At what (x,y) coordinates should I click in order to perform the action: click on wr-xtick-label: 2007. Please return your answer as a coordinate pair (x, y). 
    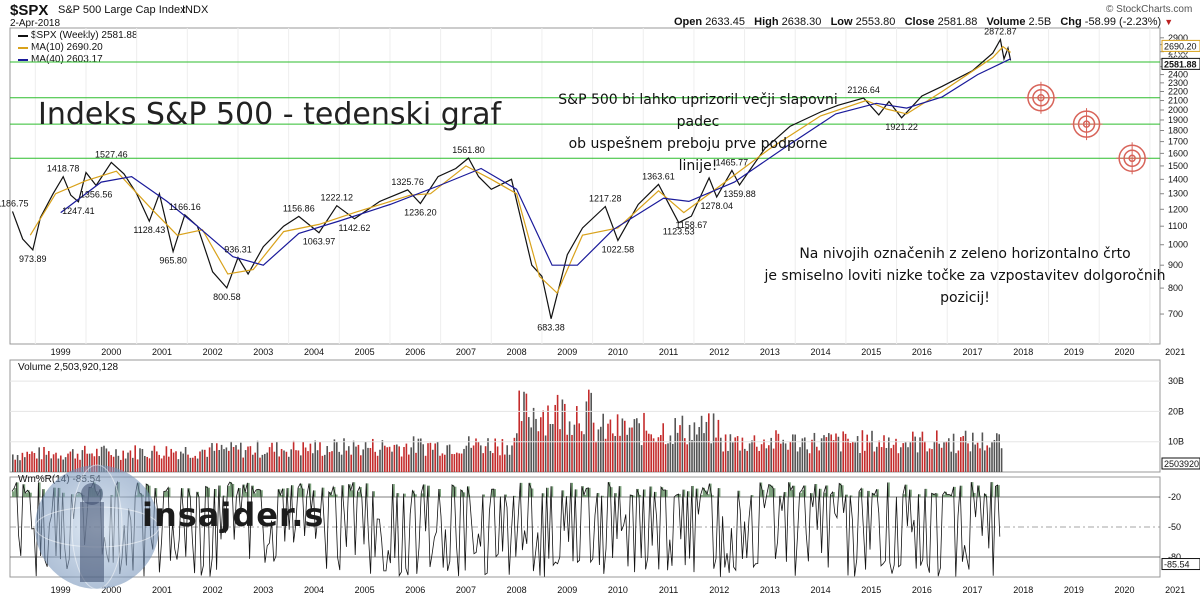
    Looking at the image, I should click on (466, 590).